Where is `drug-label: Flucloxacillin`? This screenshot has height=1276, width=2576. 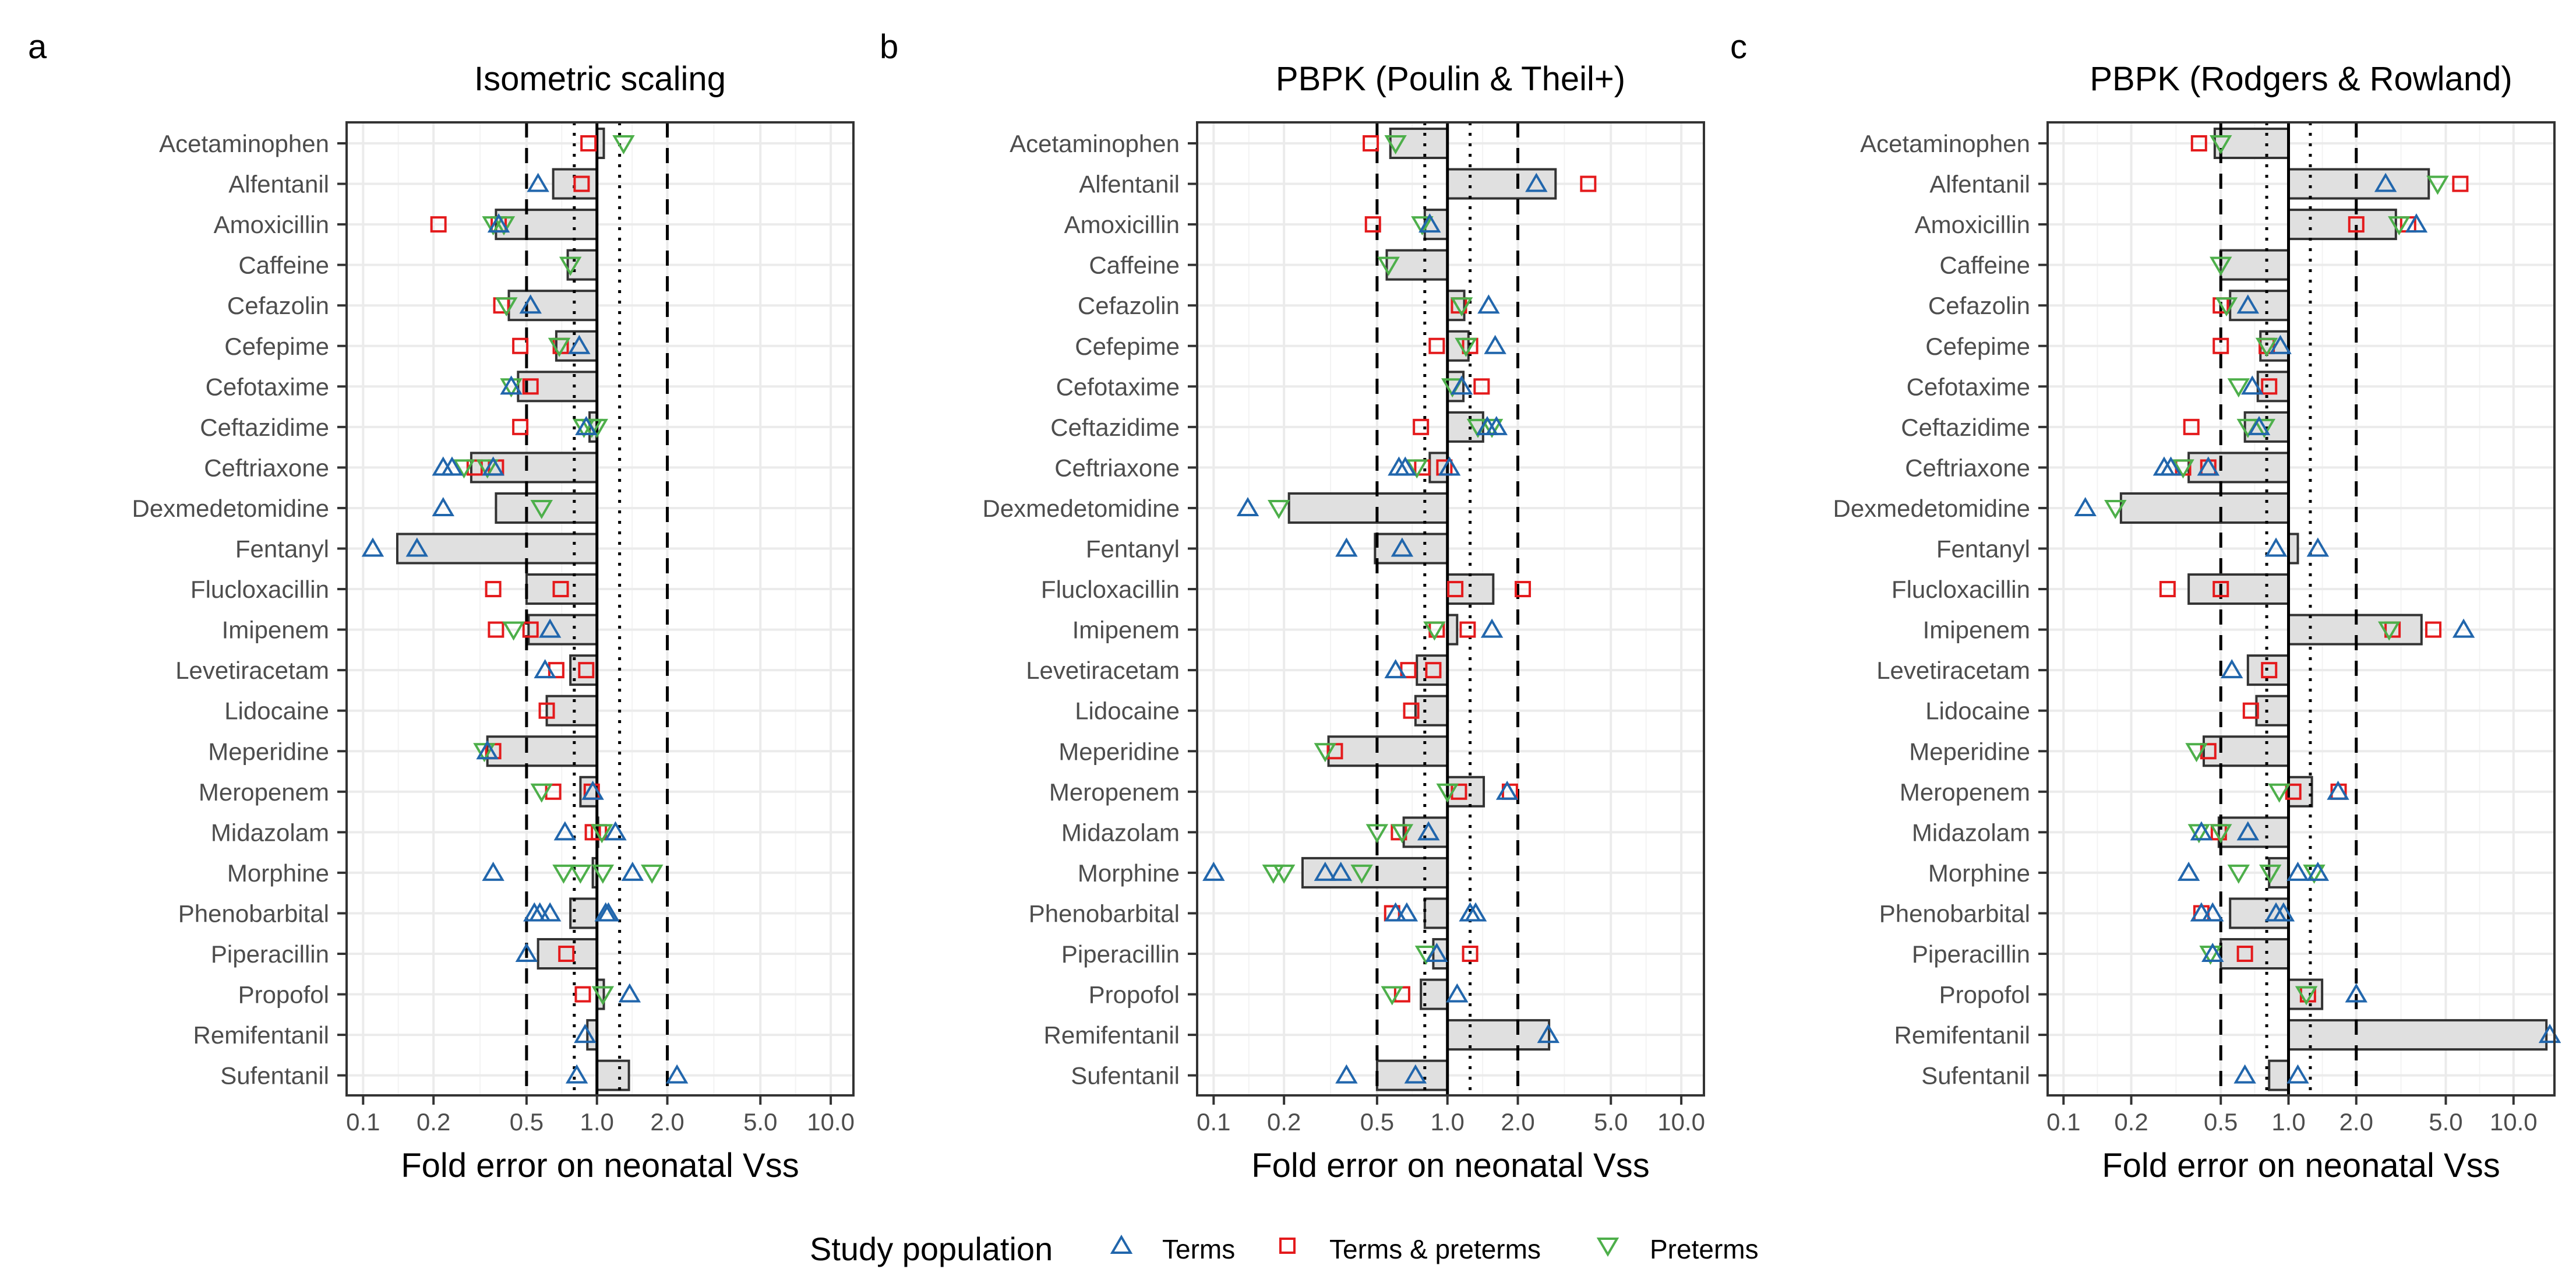
drug-label: Flucloxacillin is located at coordinates (1961, 589).